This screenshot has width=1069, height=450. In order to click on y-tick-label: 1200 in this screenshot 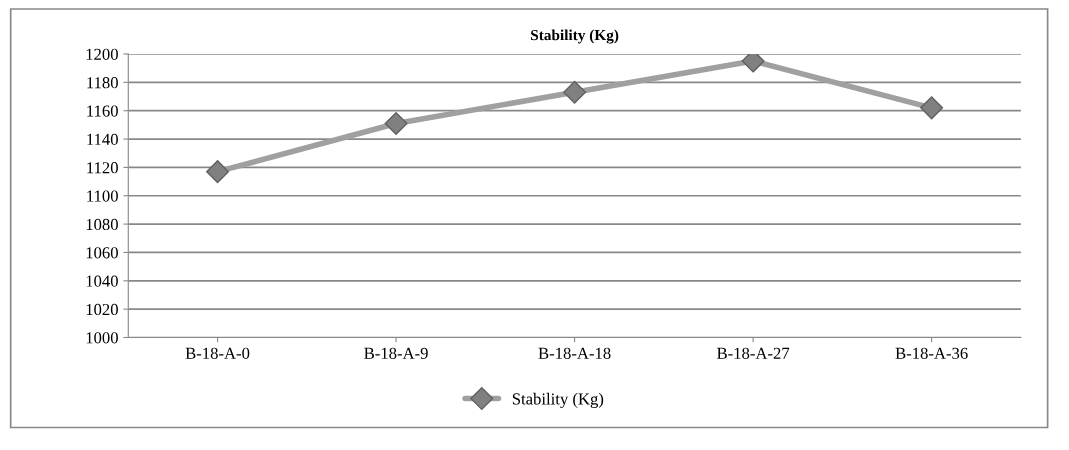, I will do `click(102, 54)`.